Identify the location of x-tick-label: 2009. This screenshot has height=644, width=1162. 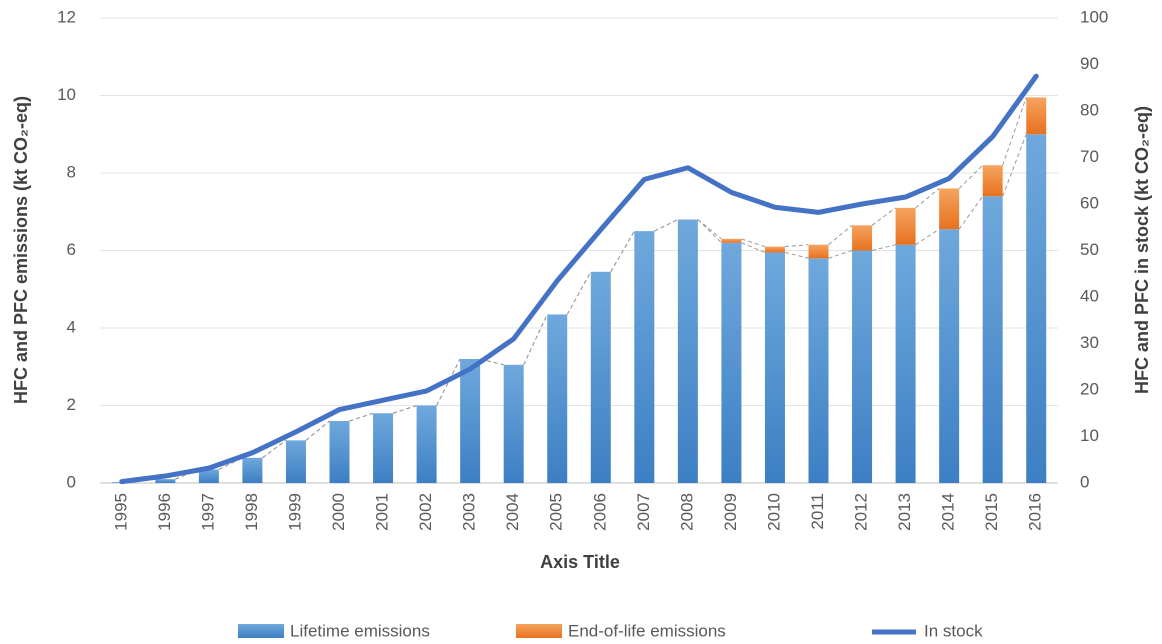
(730, 512).